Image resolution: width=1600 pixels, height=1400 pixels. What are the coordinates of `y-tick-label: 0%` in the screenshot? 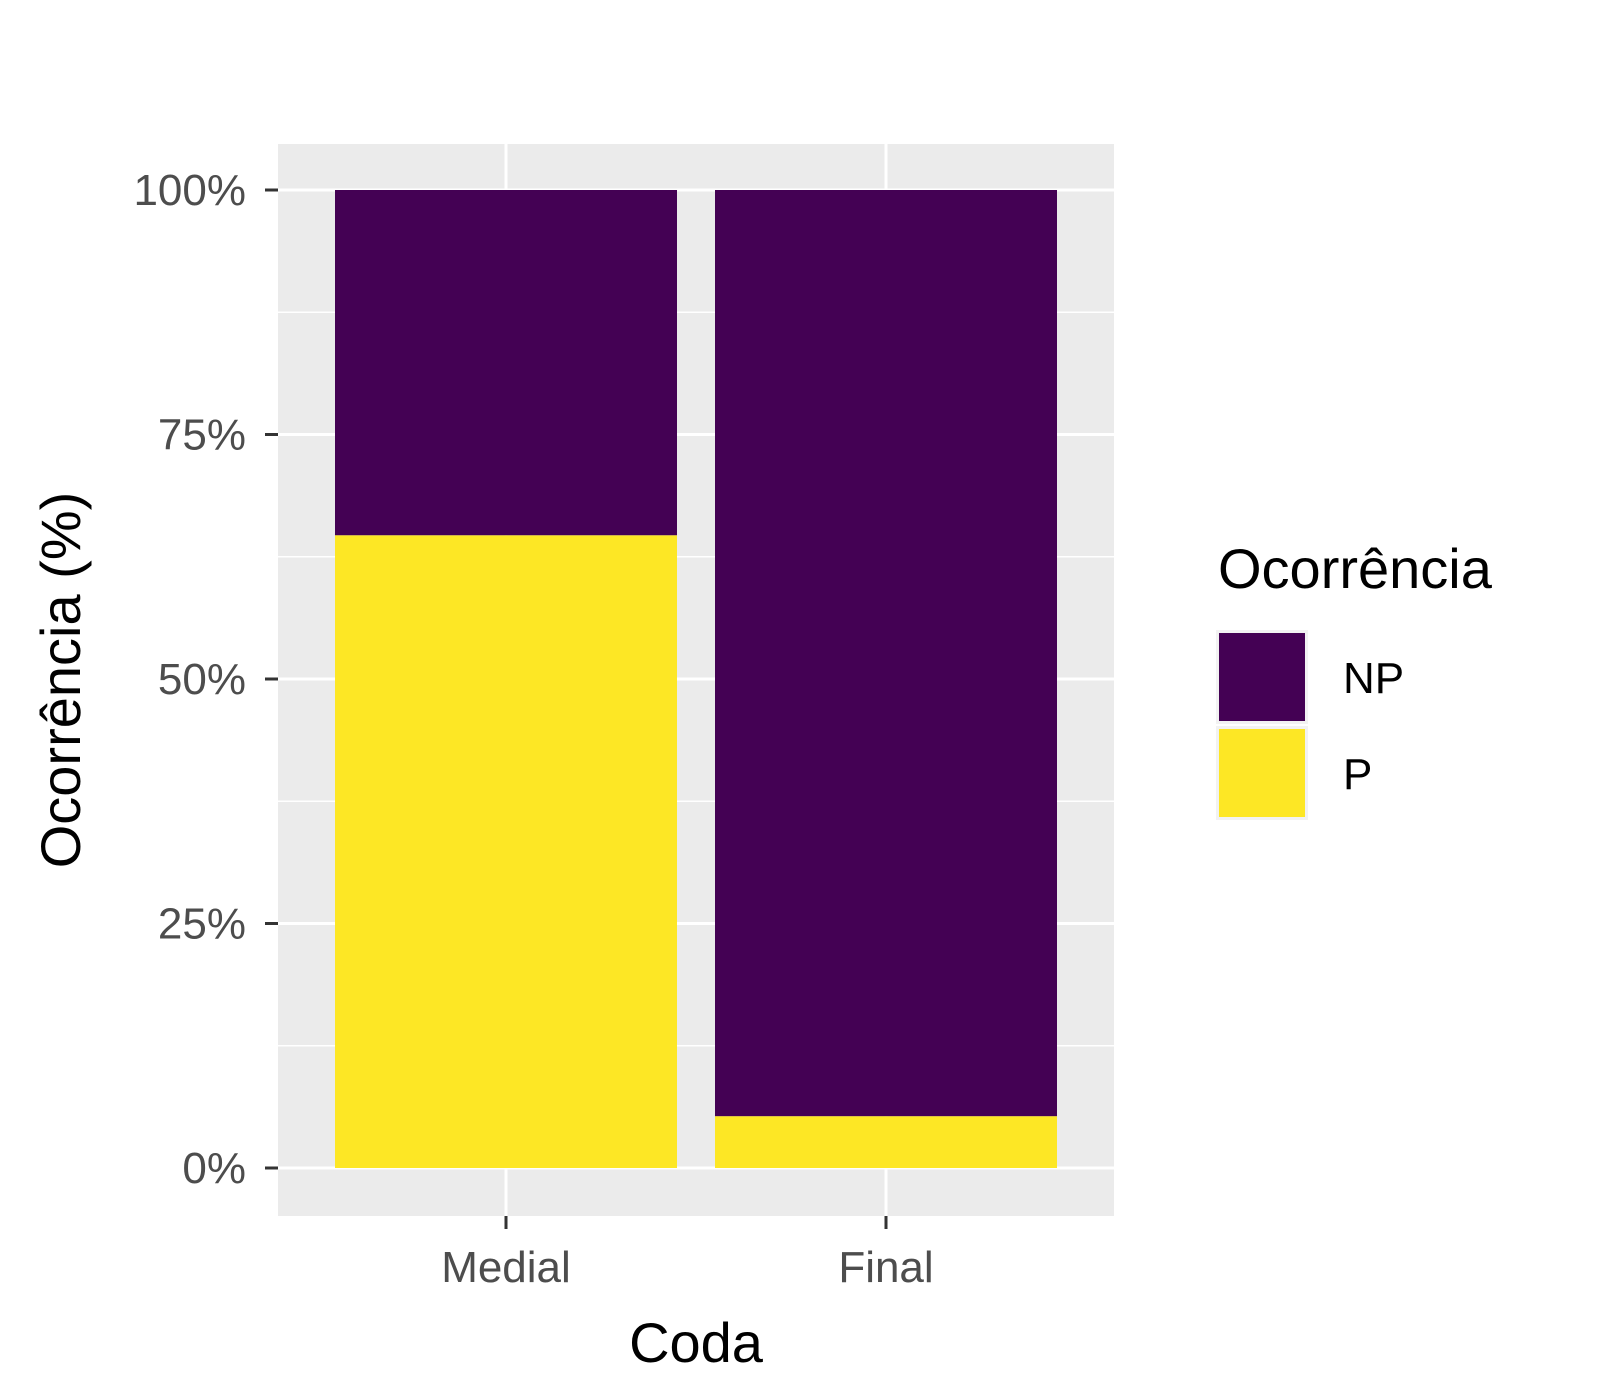 It's located at (214, 1168).